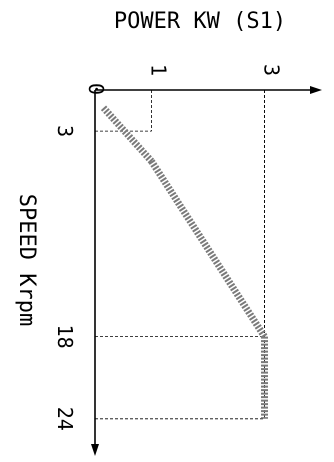 The height and width of the screenshot is (462, 334). I want to click on y-tick-label-0: 3, so click(65, 131).